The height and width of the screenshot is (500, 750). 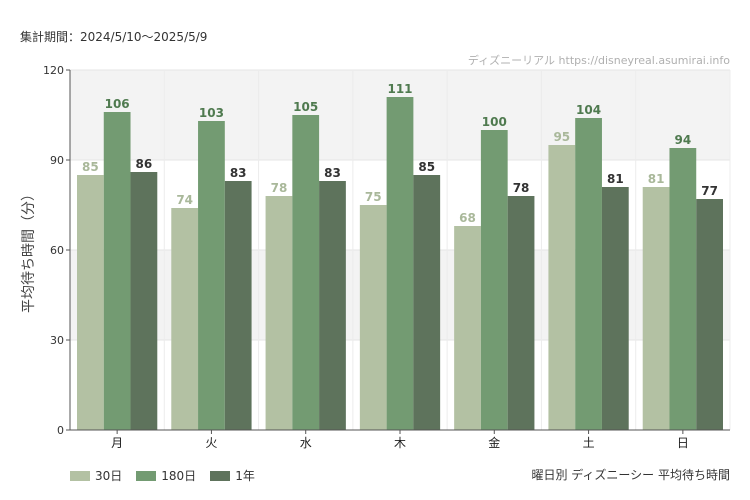 I want to click on y-tick-label: 90, so click(x=57, y=160).